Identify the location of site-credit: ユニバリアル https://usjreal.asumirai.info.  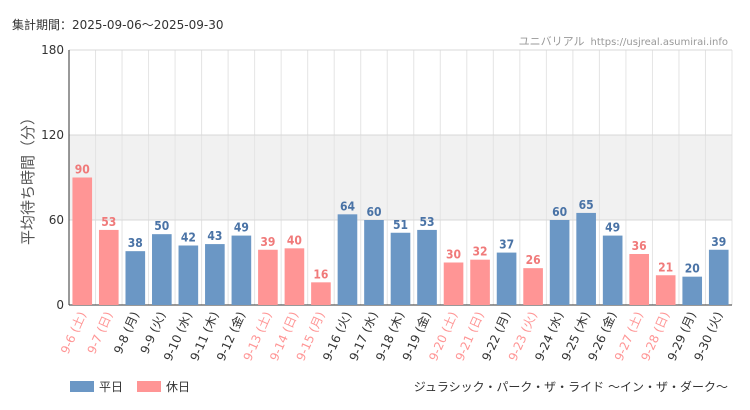
(623, 41).